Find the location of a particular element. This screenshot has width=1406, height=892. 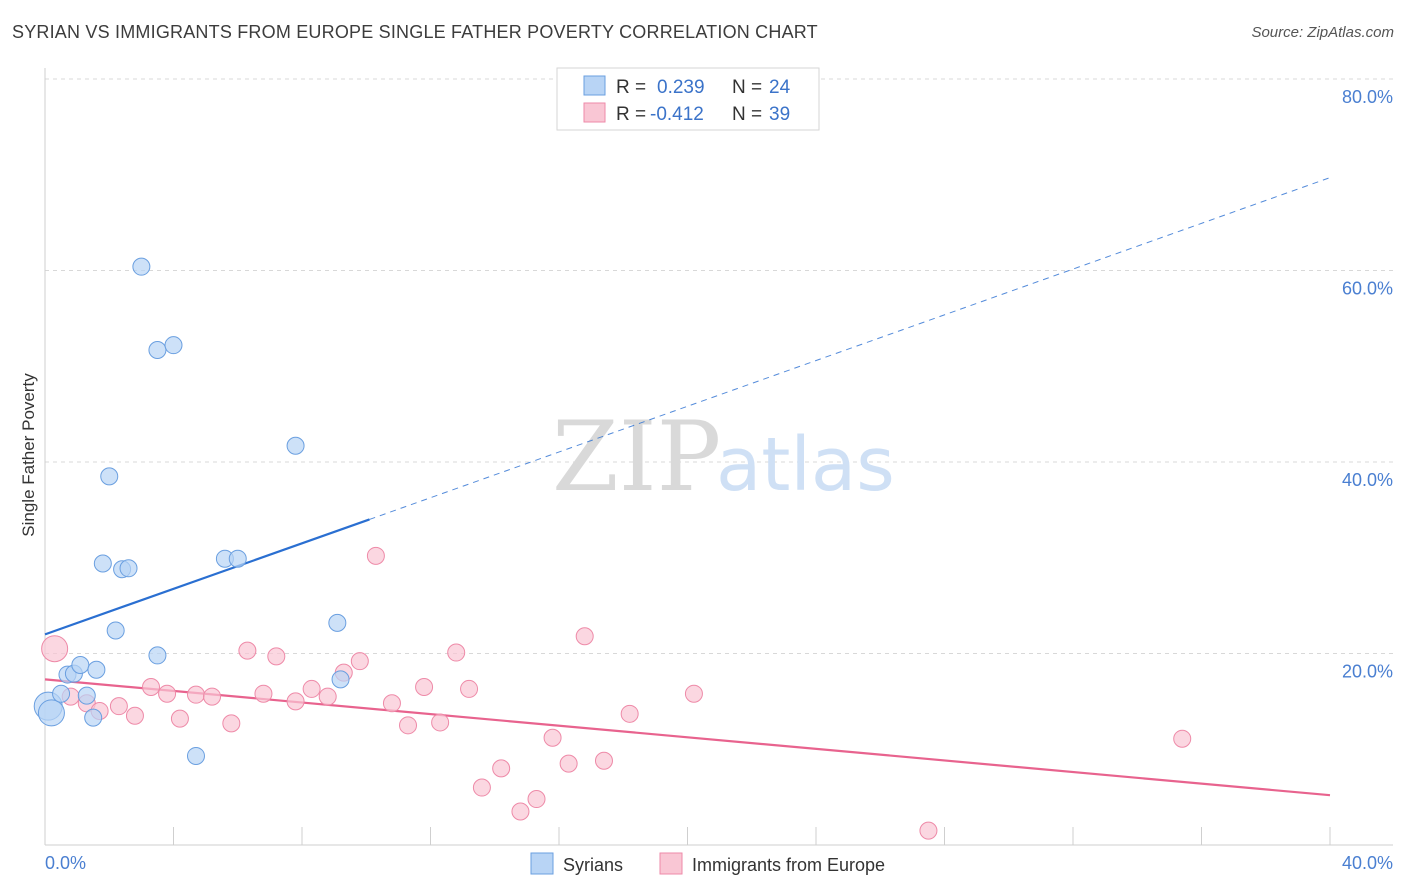

watermark-atlas: atlas is located at coordinates (805, 465).